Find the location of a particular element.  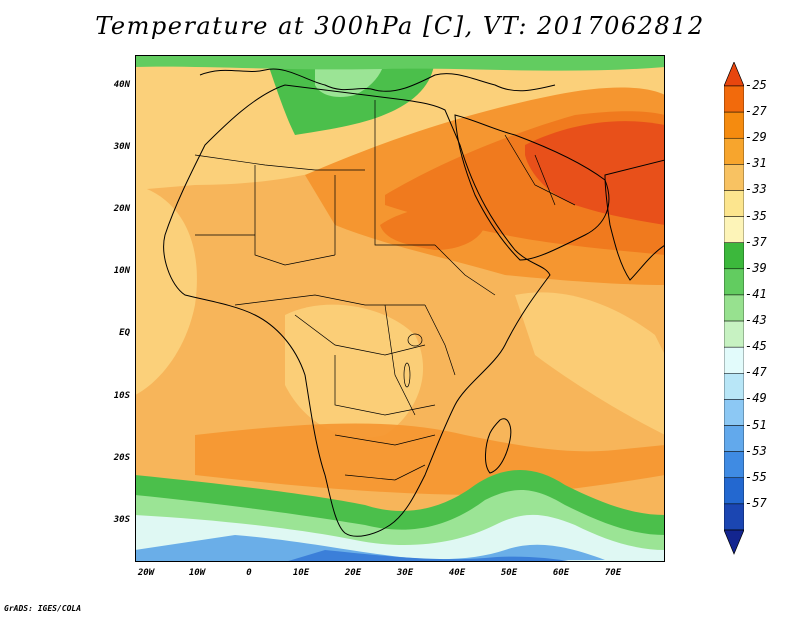

indian-ocean-pale is located at coordinates (590, 363).